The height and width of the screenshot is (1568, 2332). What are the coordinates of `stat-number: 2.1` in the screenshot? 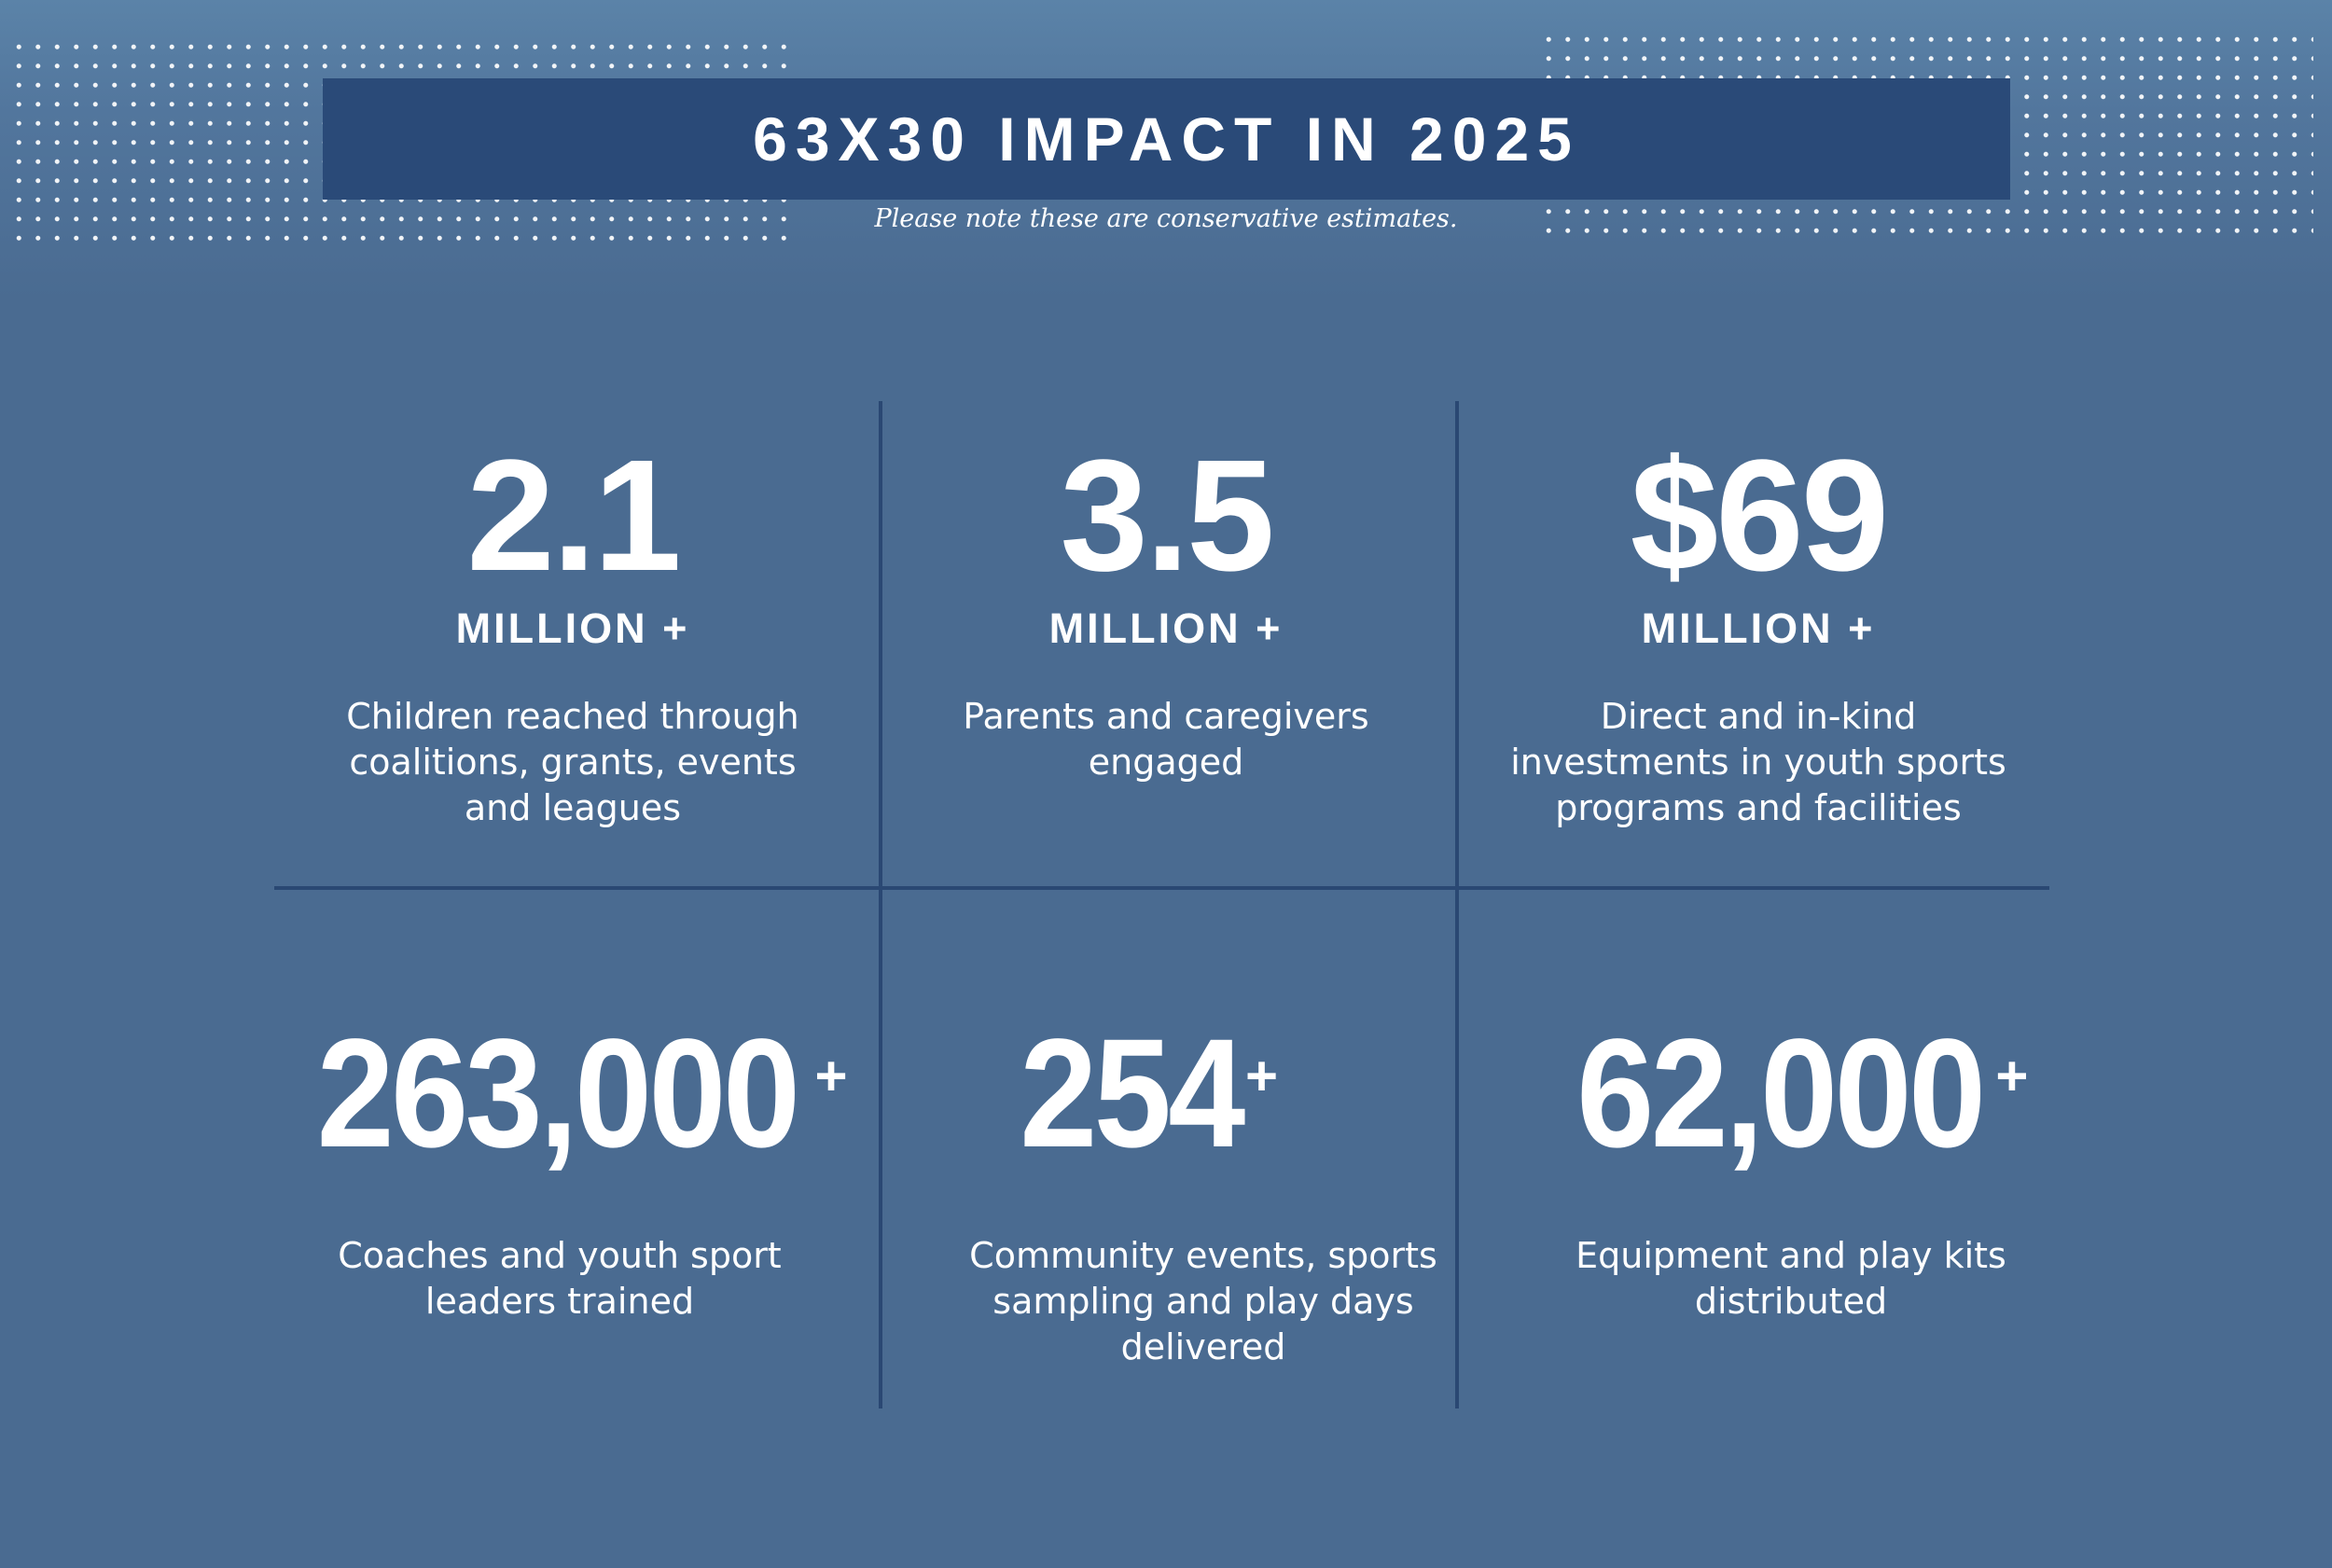 It's located at (573, 515).